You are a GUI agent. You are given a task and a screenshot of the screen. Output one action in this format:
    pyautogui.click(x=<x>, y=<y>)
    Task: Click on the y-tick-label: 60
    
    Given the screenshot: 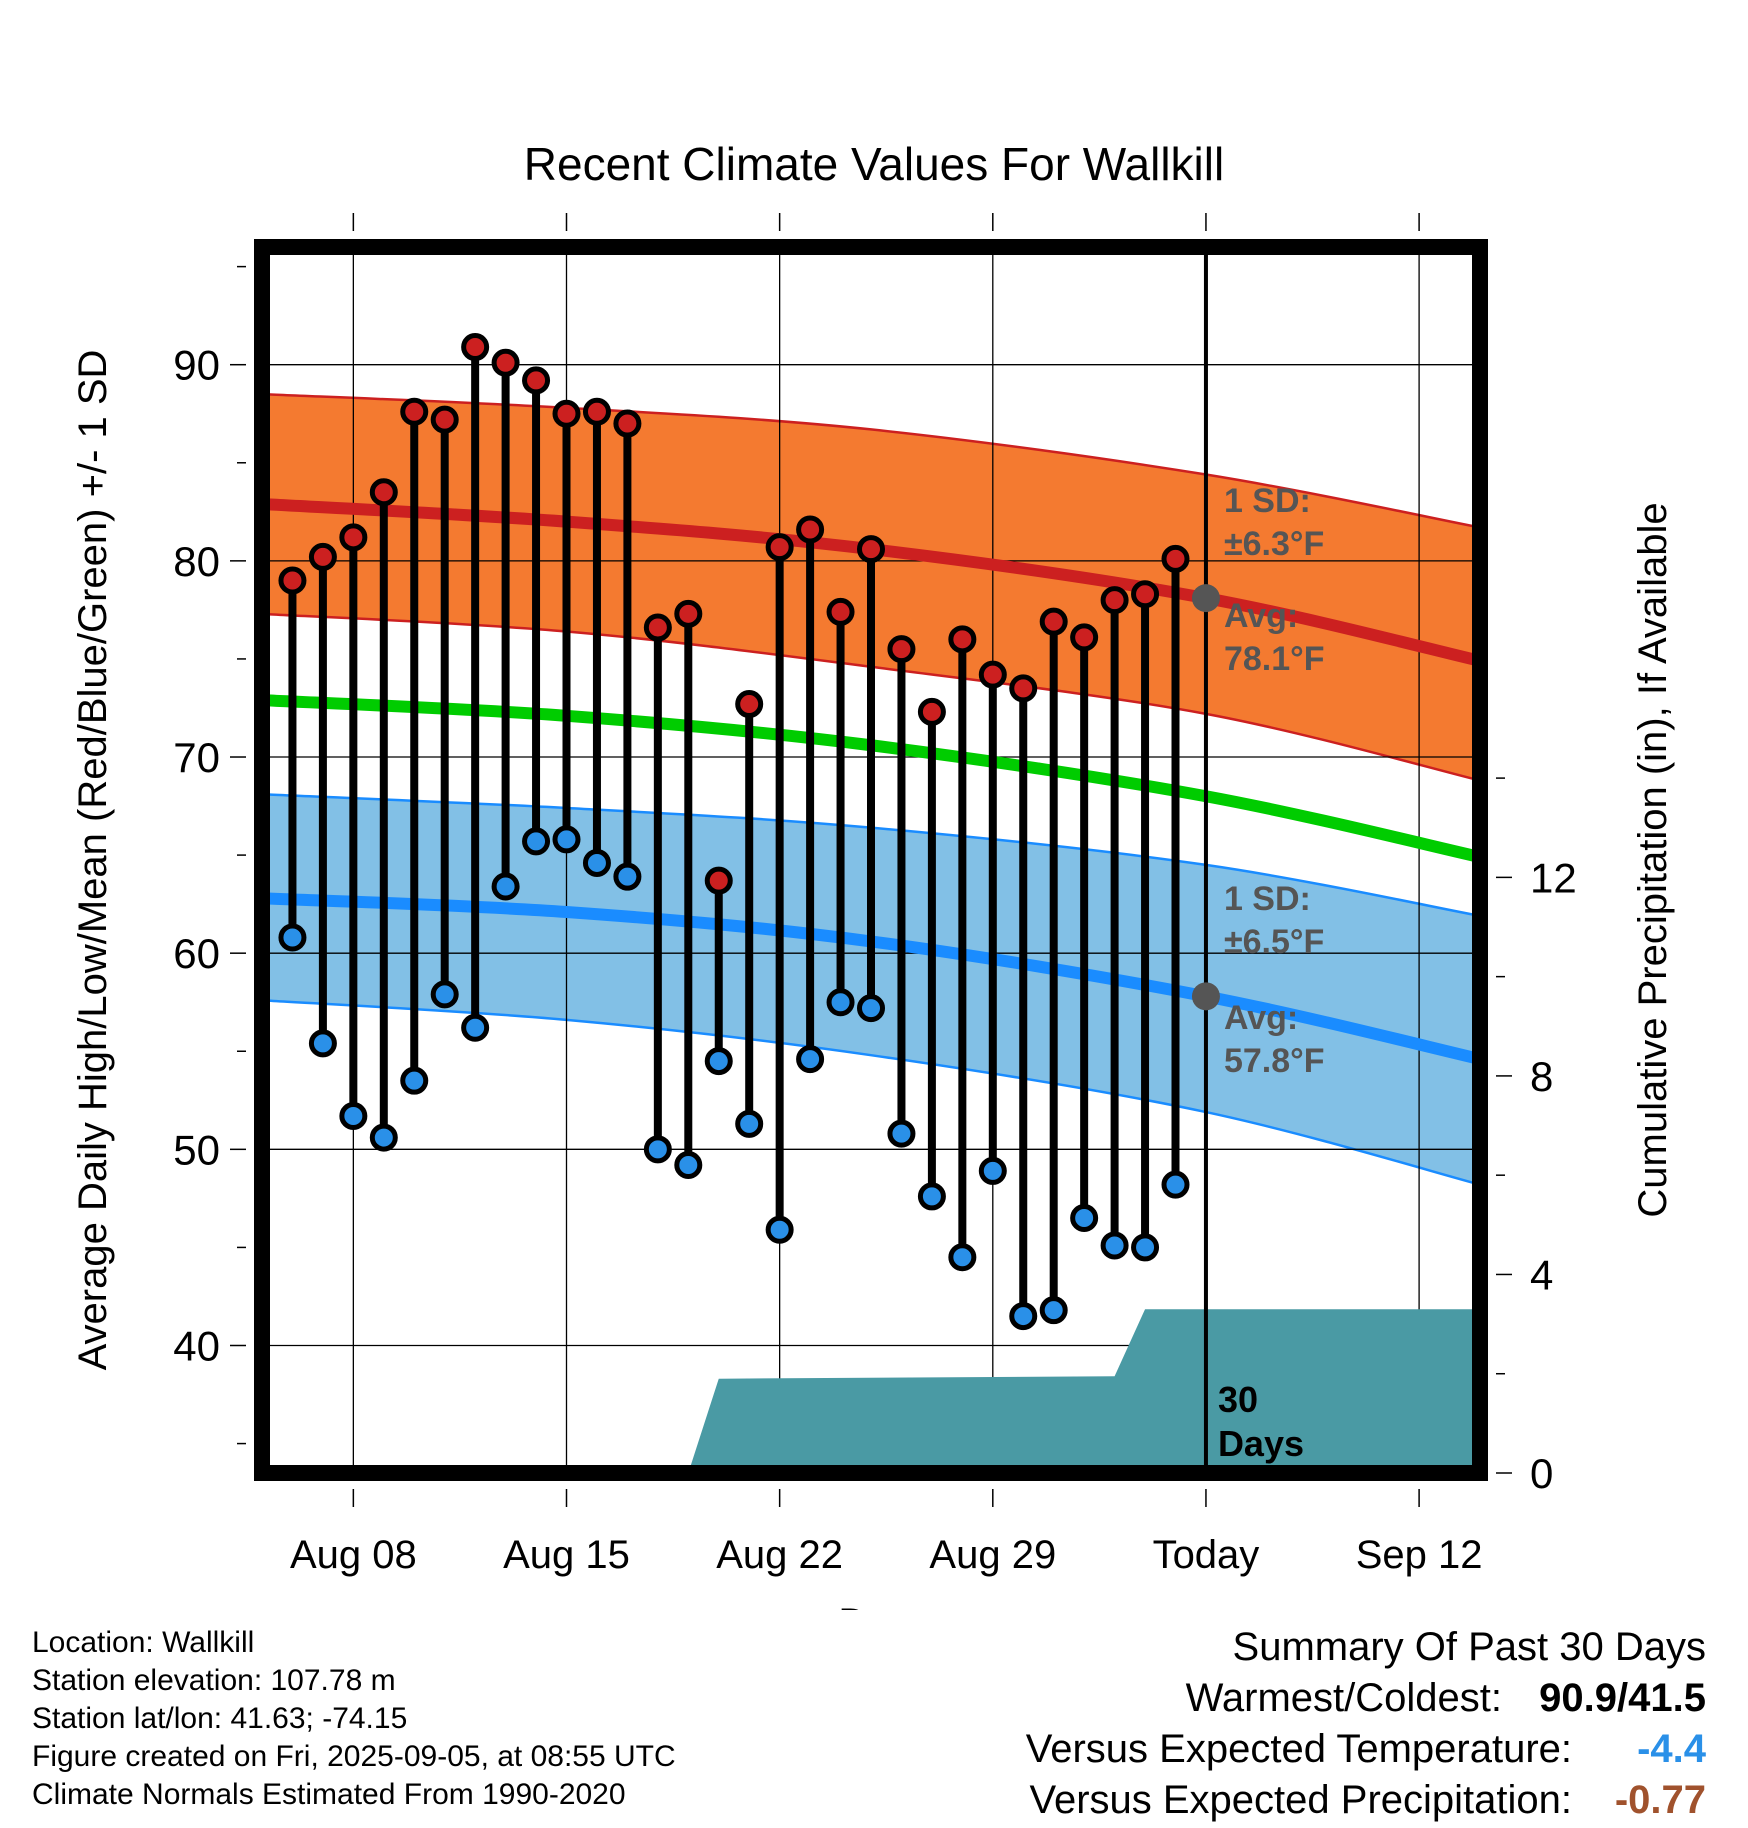 What is the action you would take?
    pyautogui.click(x=196, y=953)
    